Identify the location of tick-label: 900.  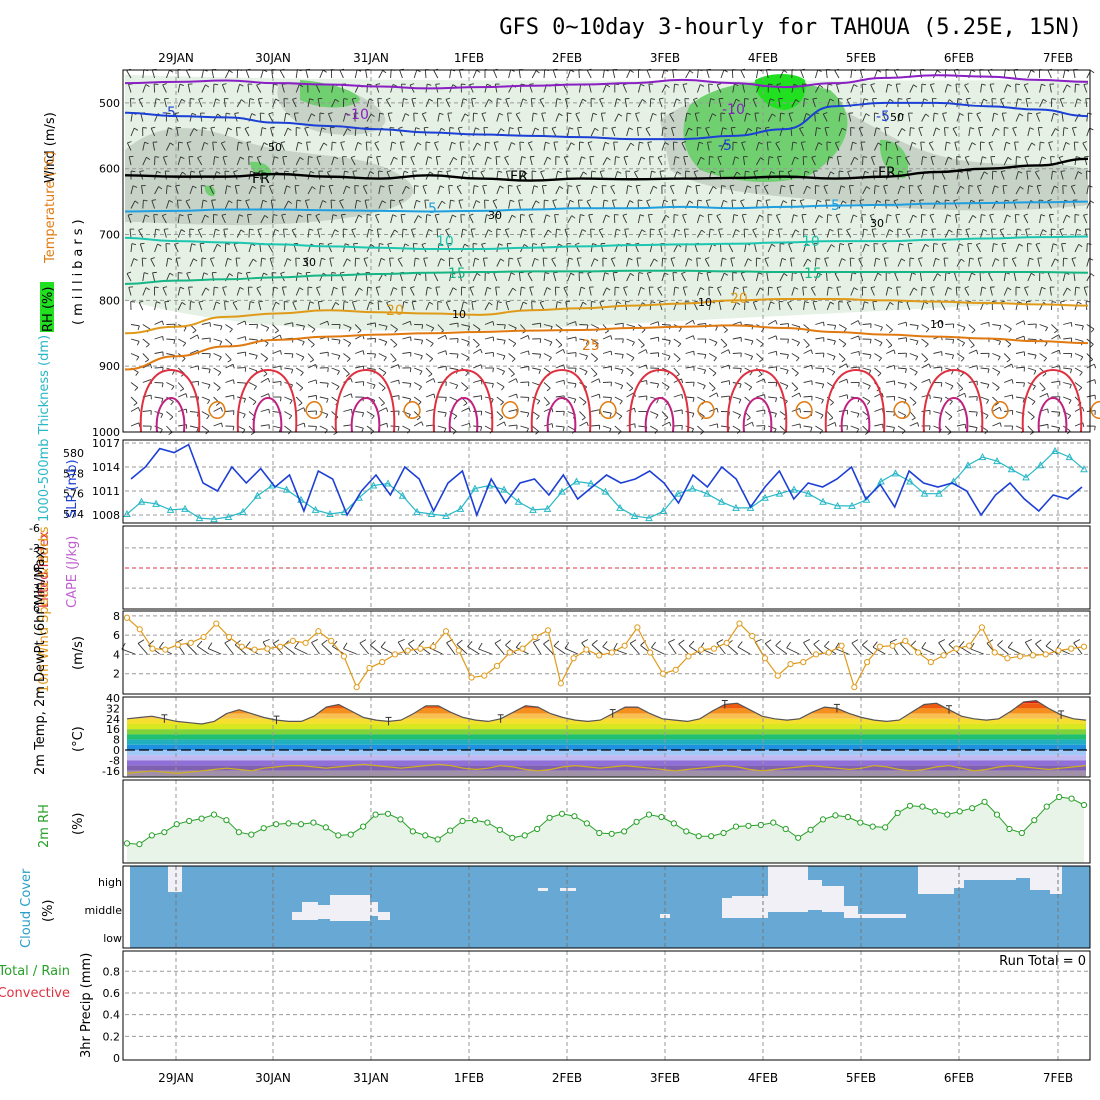
(109, 366).